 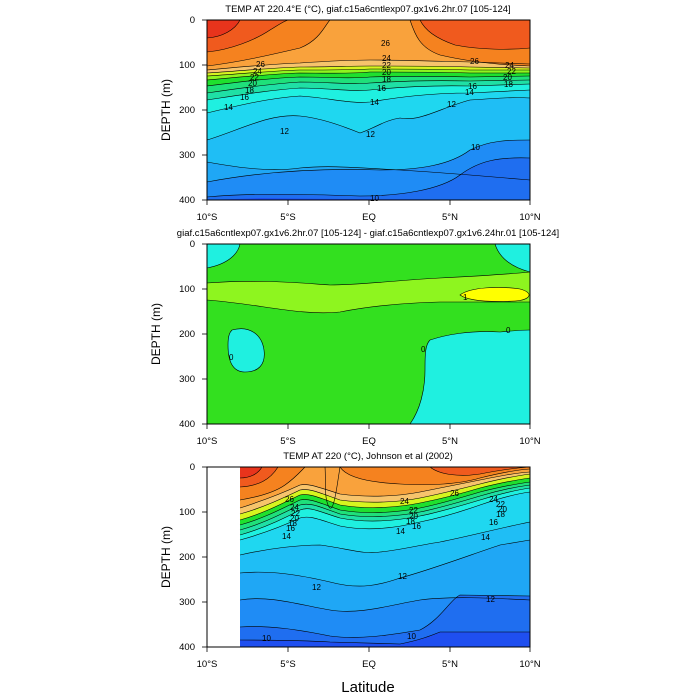 What do you see at coordinates (450, 664) in the screenshot?
I see `panel3-xtick: 5°N` at bounding box center [450, 664].